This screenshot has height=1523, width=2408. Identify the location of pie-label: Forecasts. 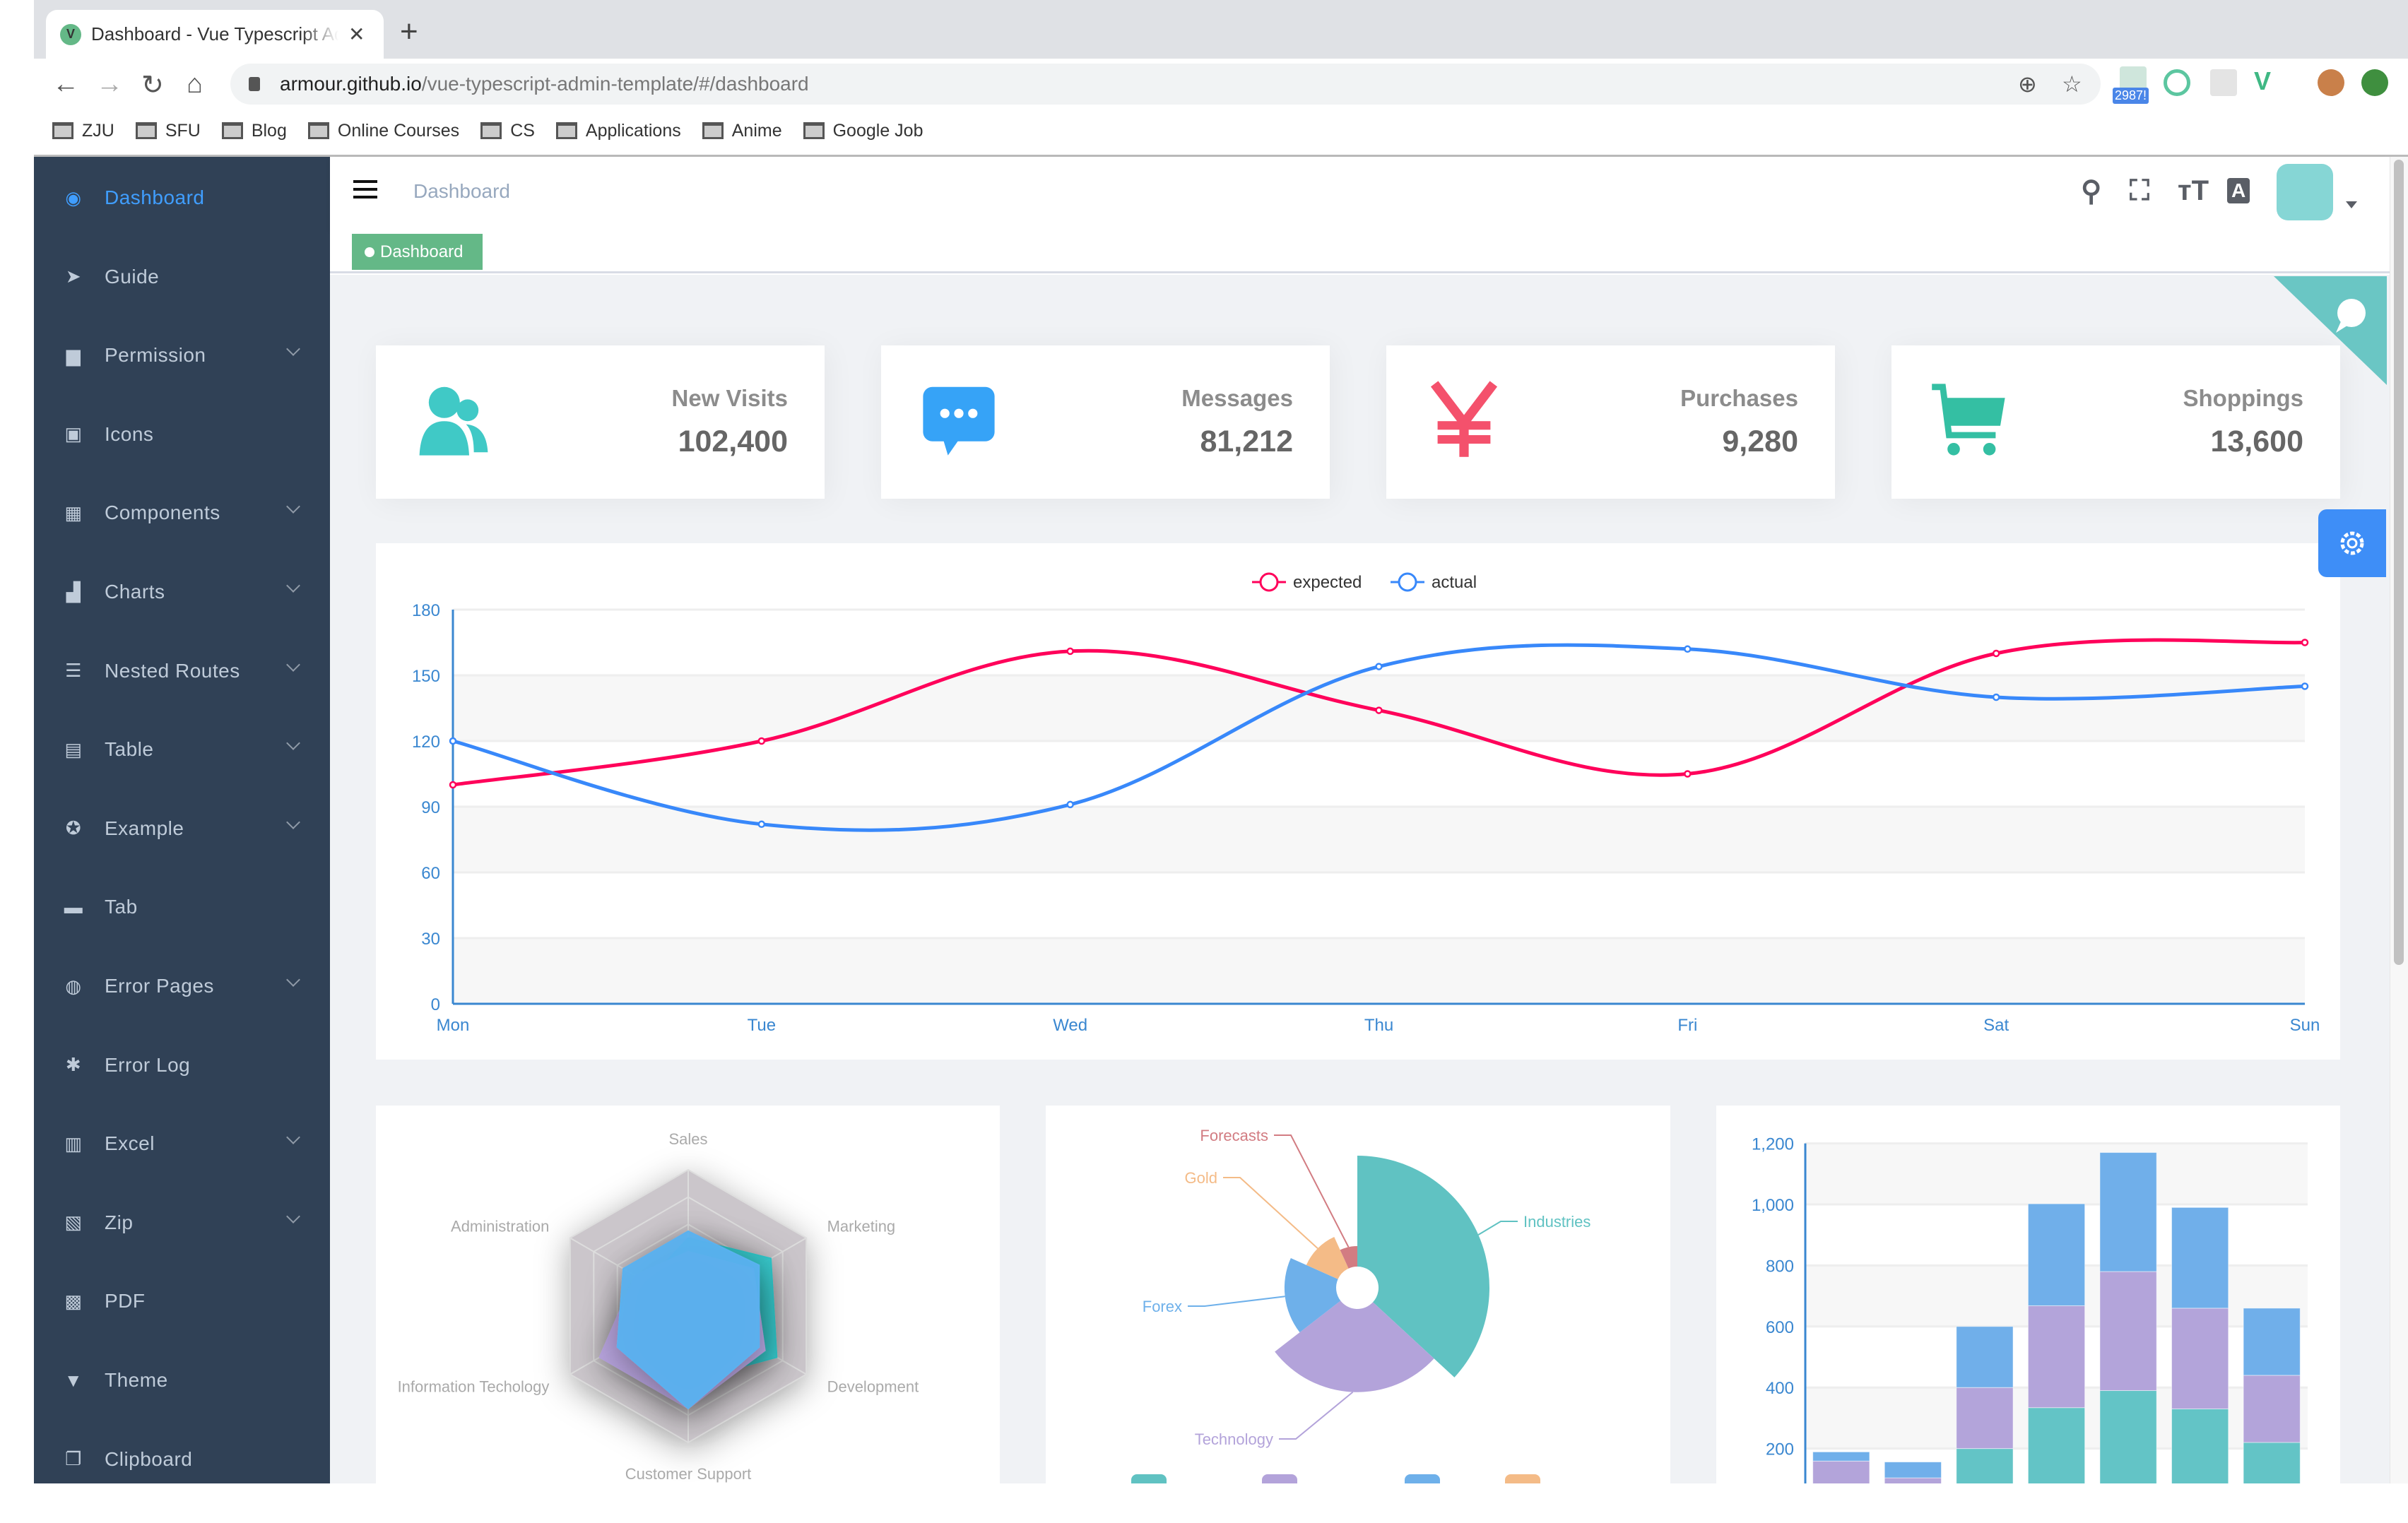
(1234, 1135).